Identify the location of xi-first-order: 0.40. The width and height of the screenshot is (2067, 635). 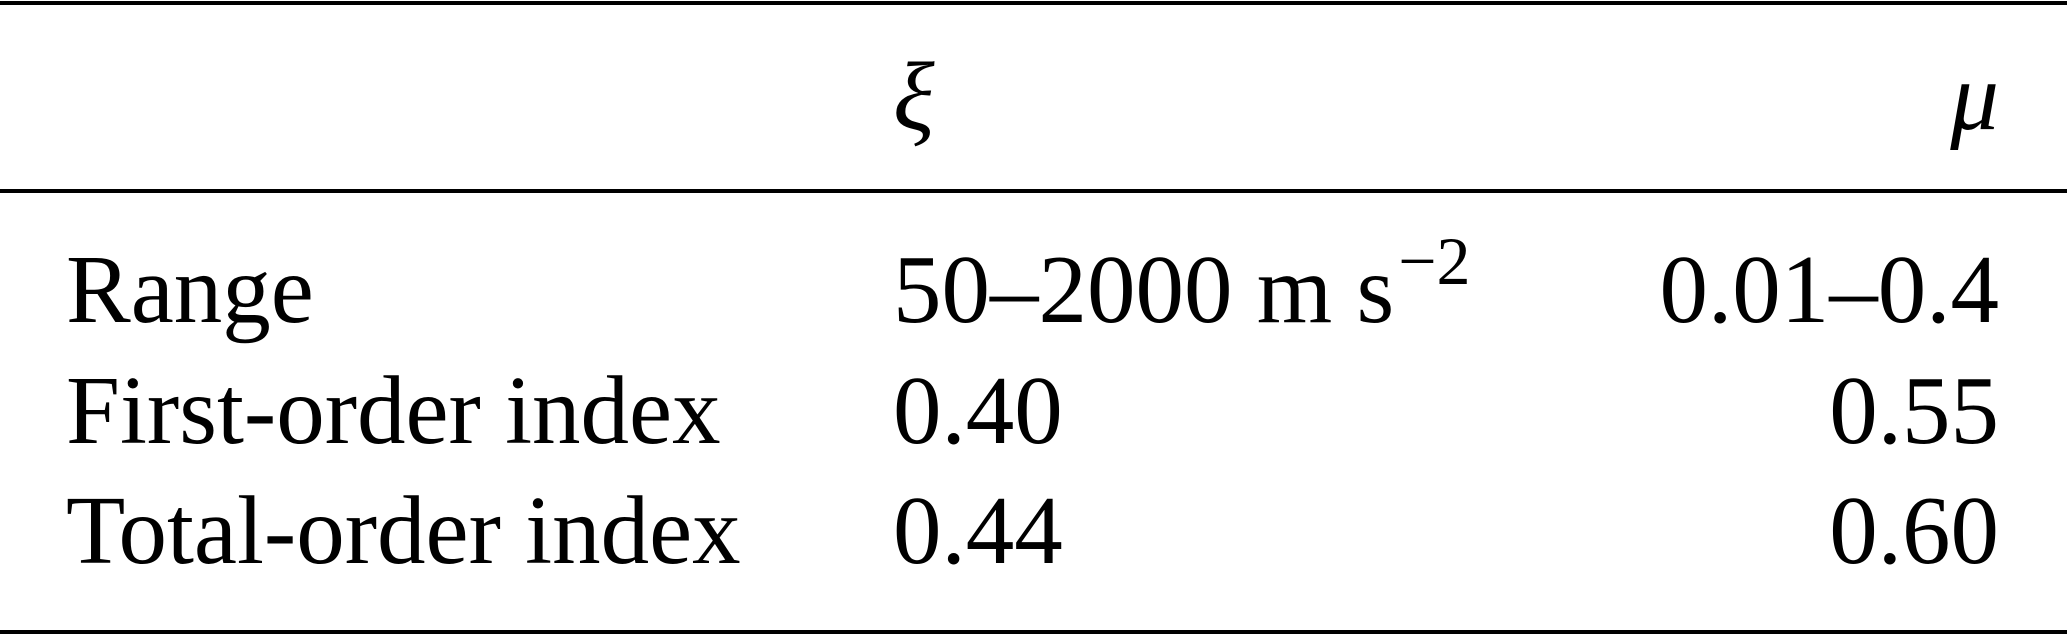
(978, 410).